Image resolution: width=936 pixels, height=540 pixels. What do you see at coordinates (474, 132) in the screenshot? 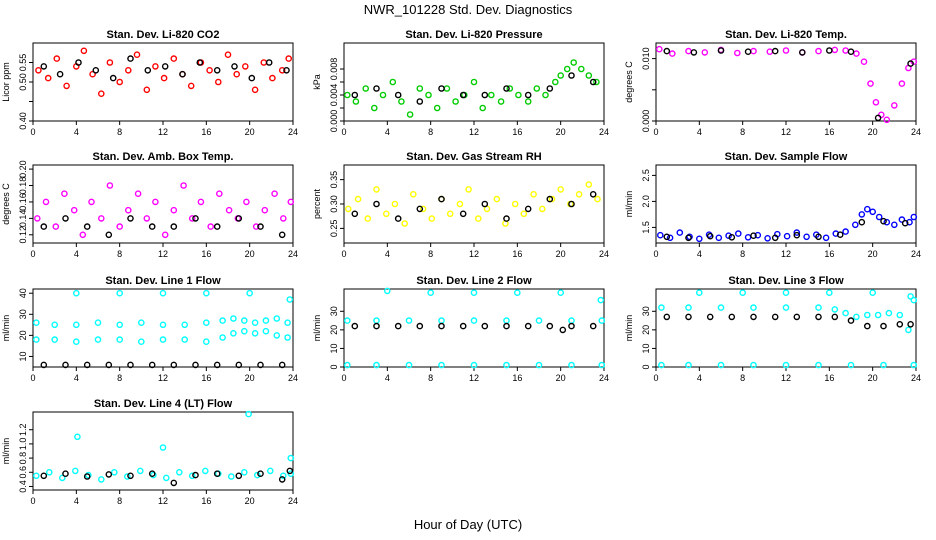
I see `x-tick-label: 12` at bounding box center [474, 132].